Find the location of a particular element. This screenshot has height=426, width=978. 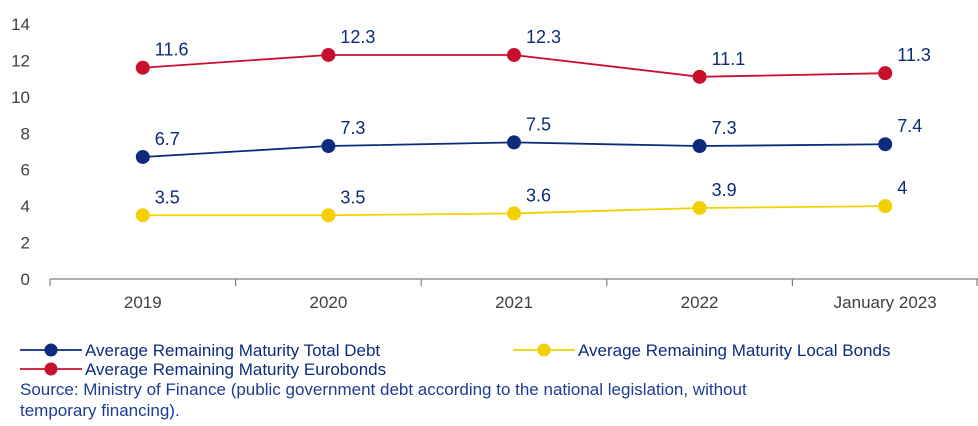

legend-item: Average Remaining Maturity Total Debt is located at coordinates (200, 350).